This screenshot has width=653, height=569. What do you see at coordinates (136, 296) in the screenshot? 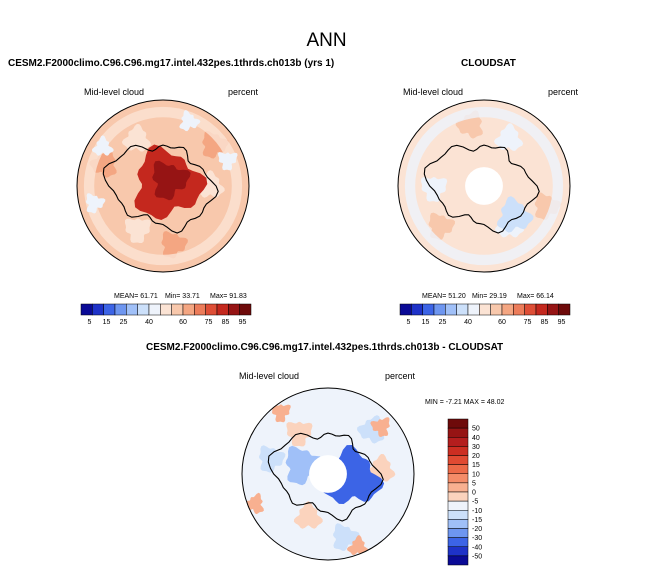
I see `panel1-mean: MEAN= 61.71` at bounding box center [136, 296].